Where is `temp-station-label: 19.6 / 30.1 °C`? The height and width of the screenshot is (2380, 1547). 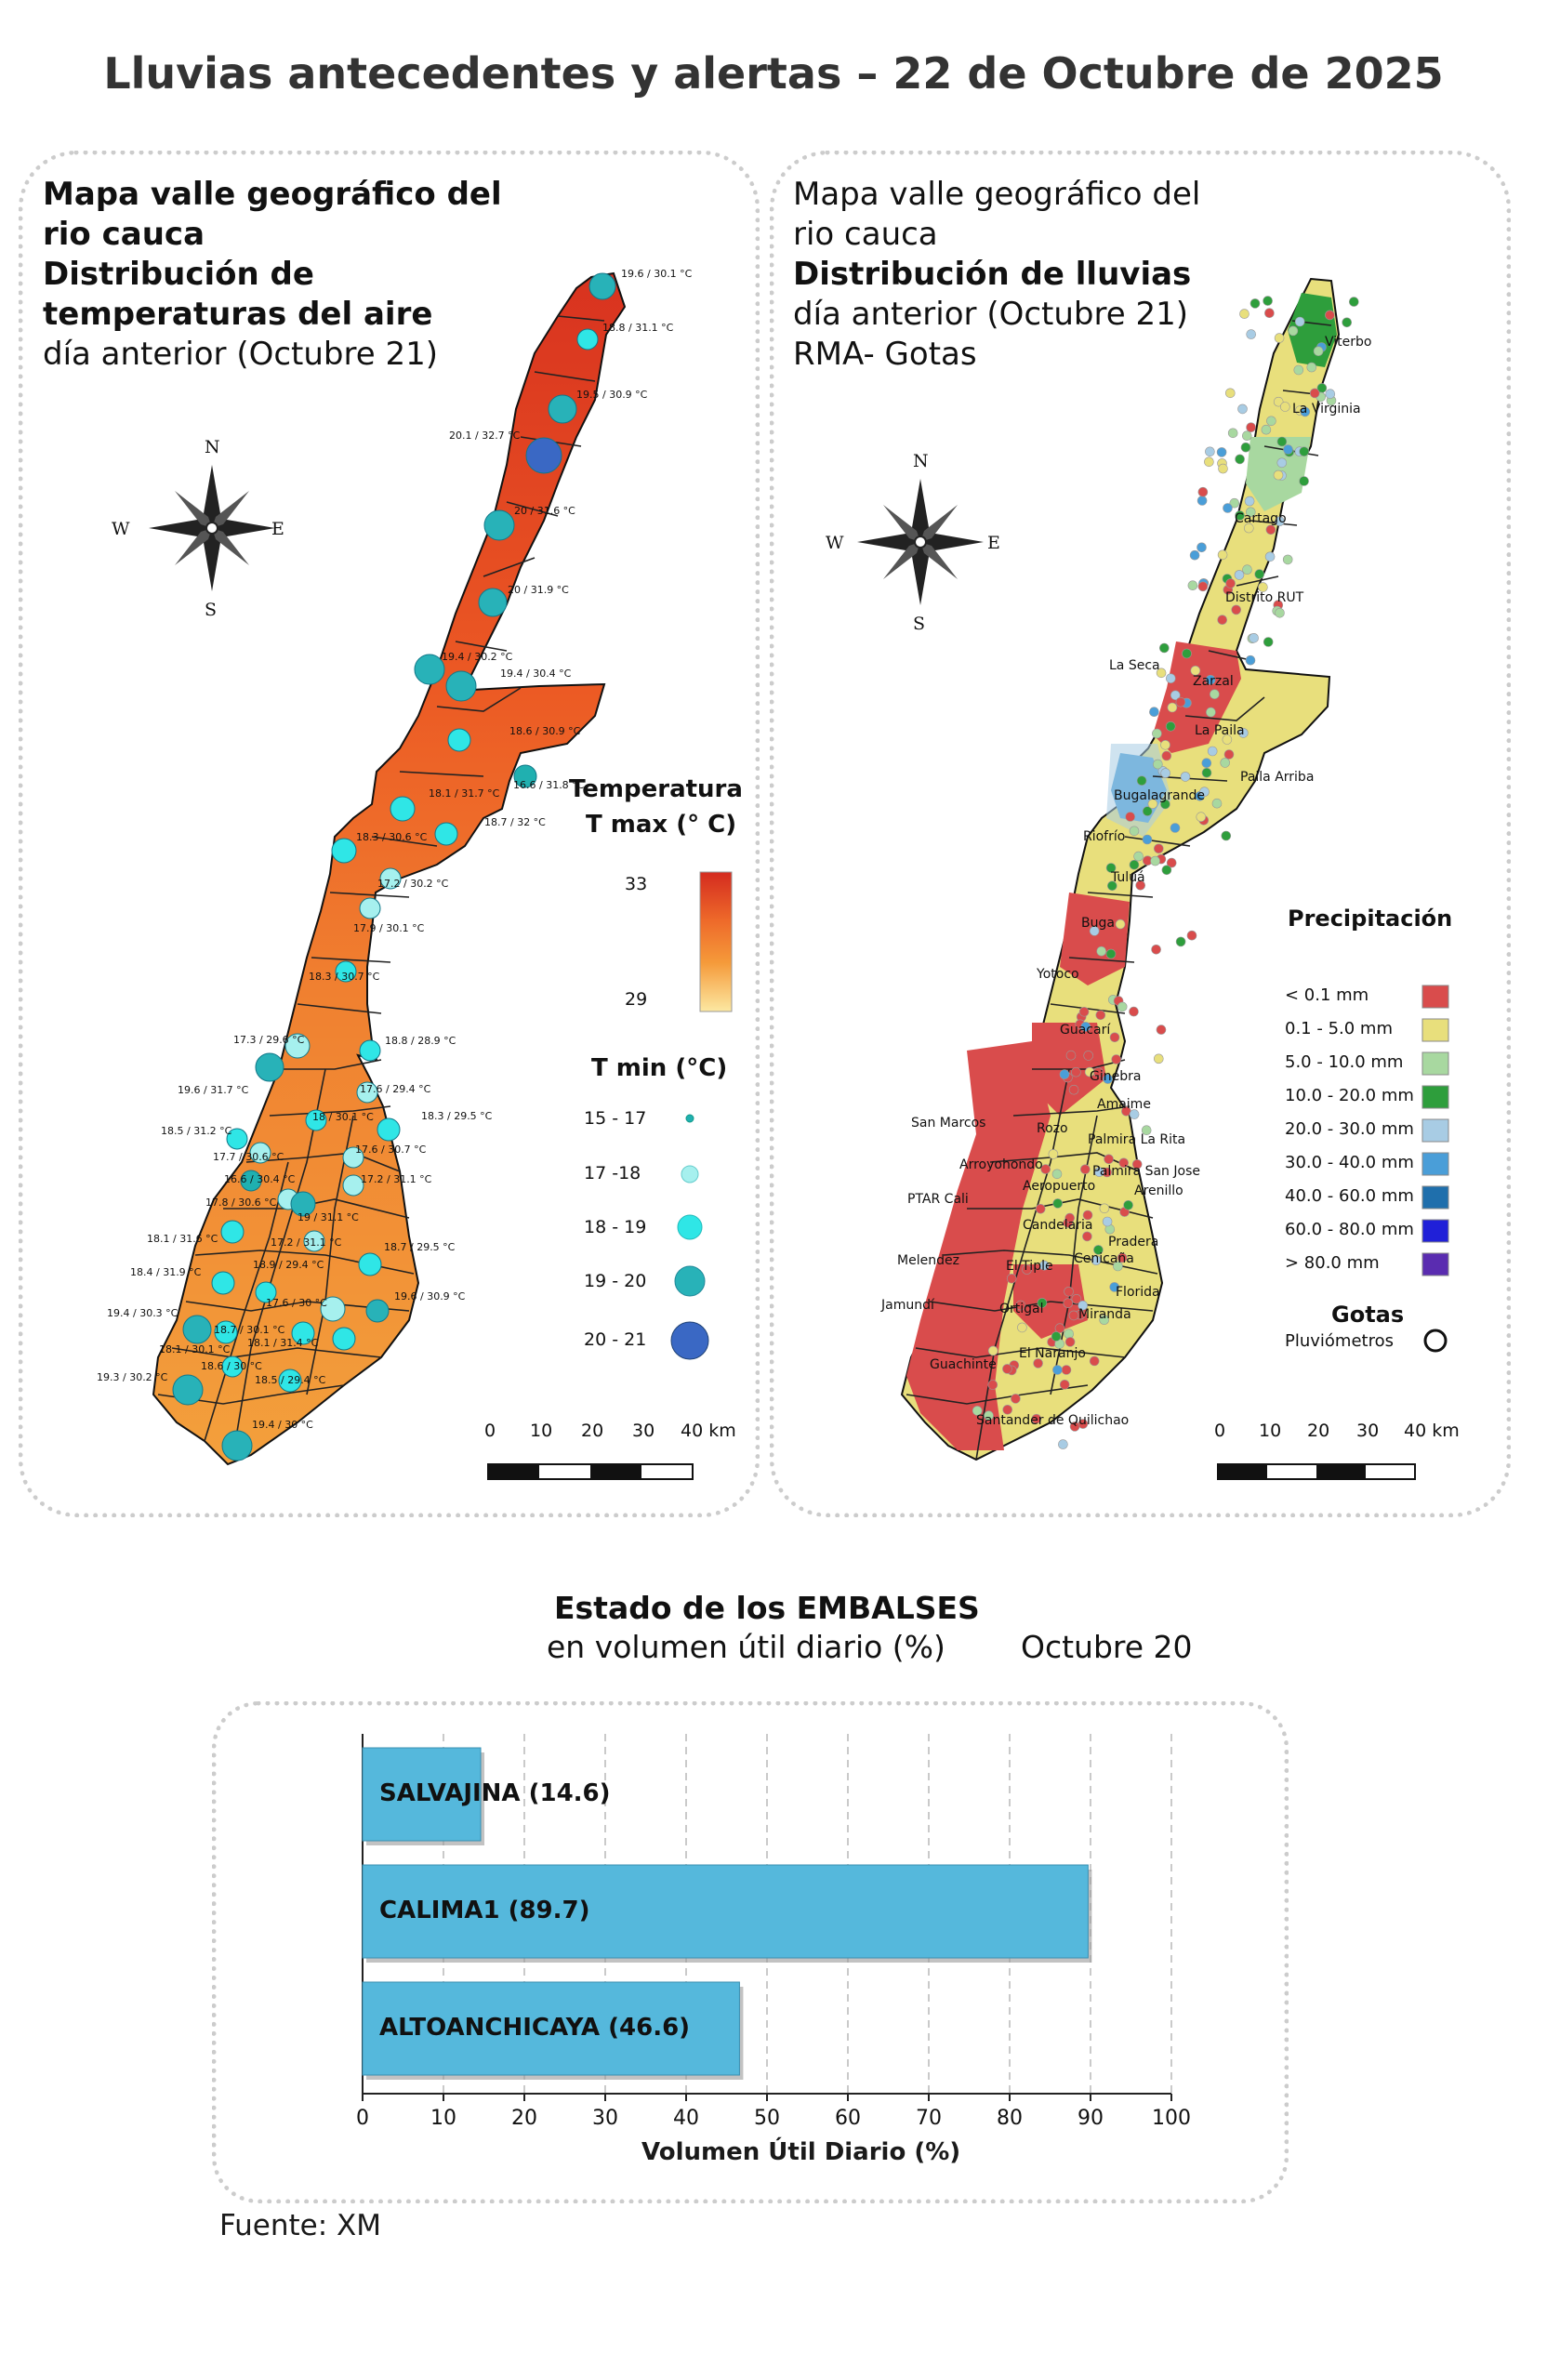
temp-station-label: 19.6 / 30.1 °C is located at coordinates (657, 274).